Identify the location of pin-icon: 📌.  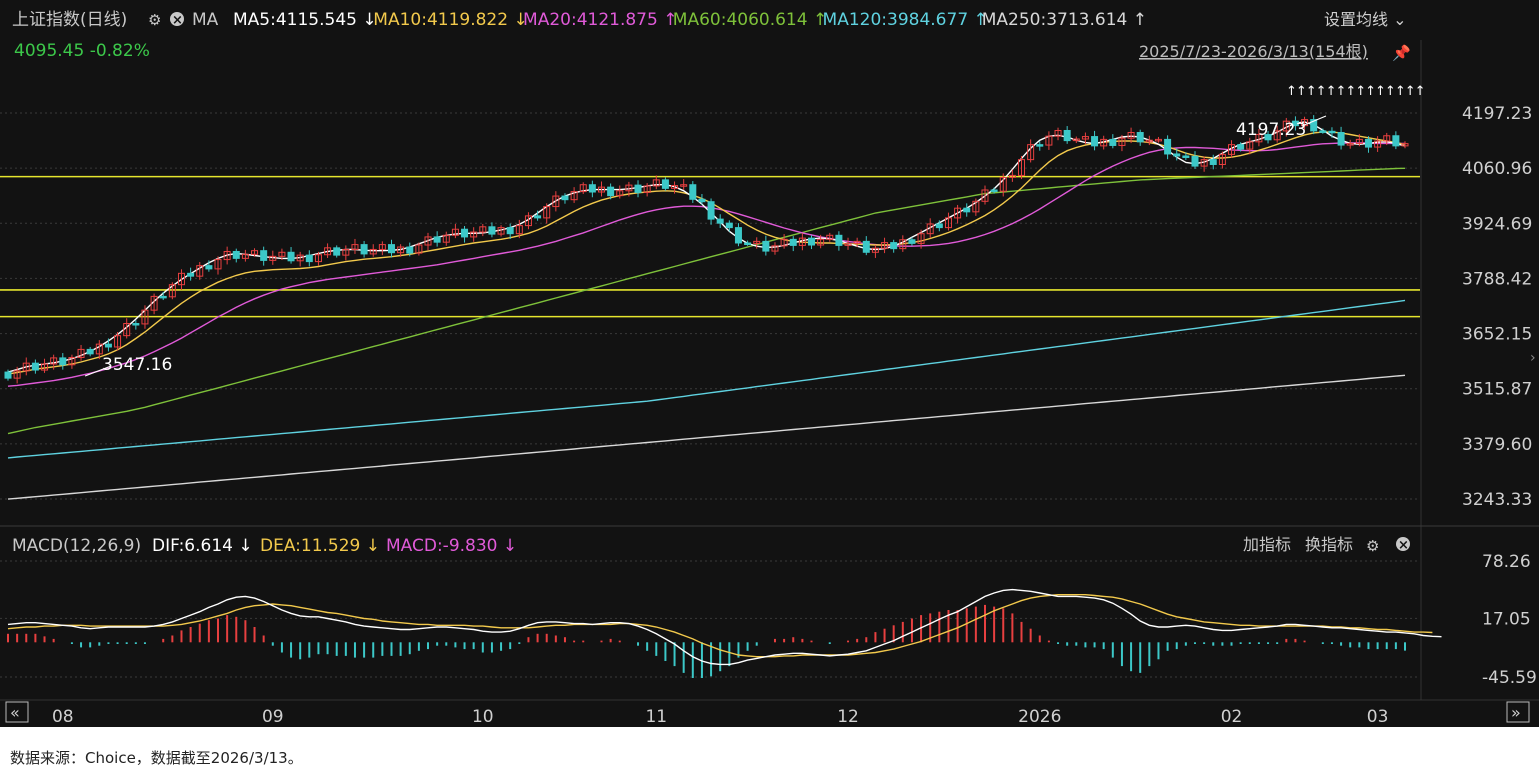
(1401, 52).